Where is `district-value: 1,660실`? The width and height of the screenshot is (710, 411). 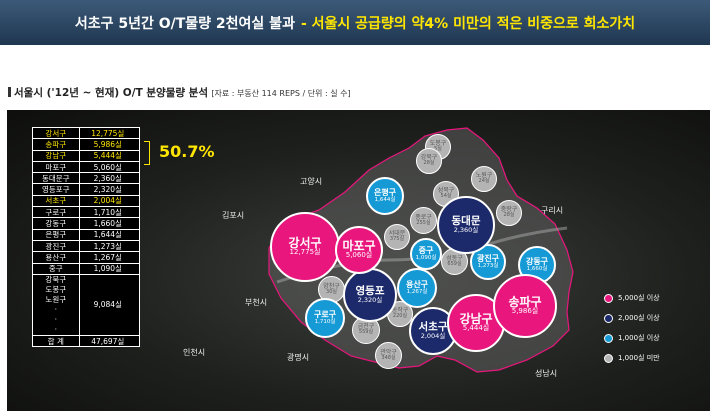 district-value: 1,660실 is located at coordinates (109, 223).